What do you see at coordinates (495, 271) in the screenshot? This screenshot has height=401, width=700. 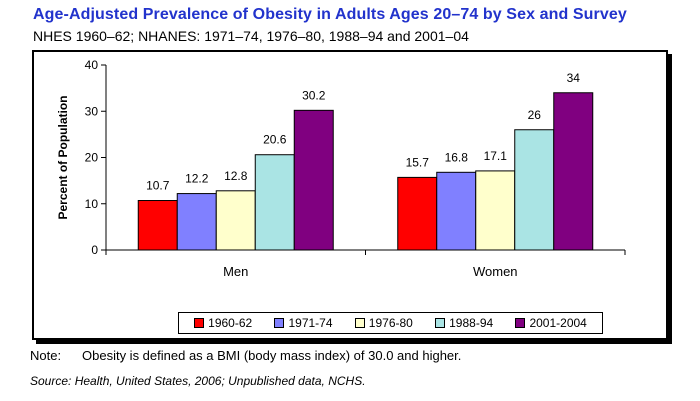 I see `x-category-label: Women` at bounding box center [495, 271].